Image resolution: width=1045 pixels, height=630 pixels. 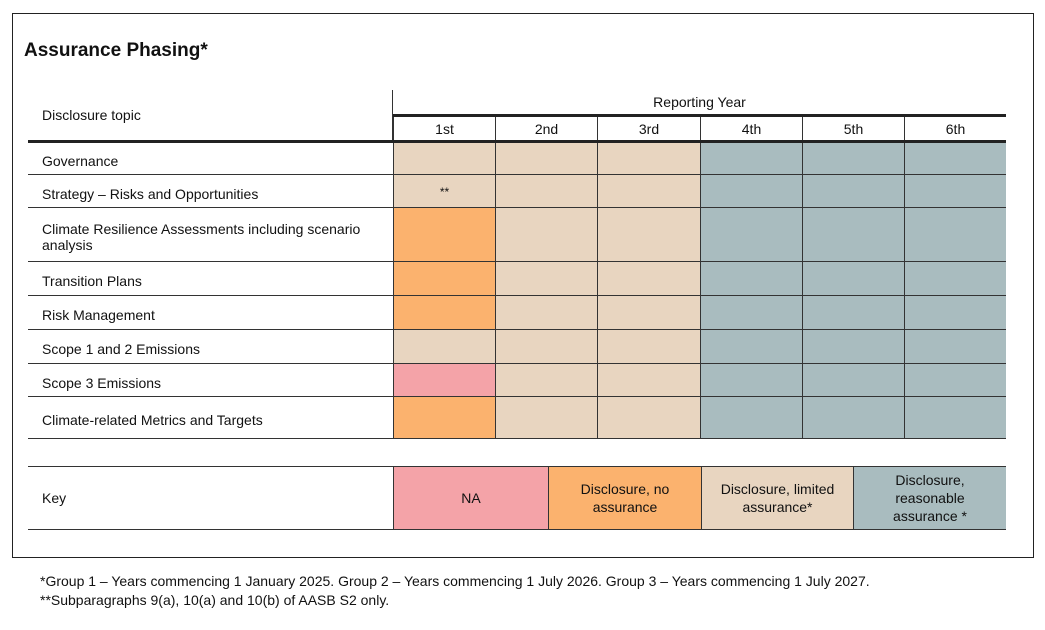 What do you see at coordinates (121, 349) in the screenshot?
I see `row-label: Scope 1 and 2 Emissions` at bounding box center [121, 349].